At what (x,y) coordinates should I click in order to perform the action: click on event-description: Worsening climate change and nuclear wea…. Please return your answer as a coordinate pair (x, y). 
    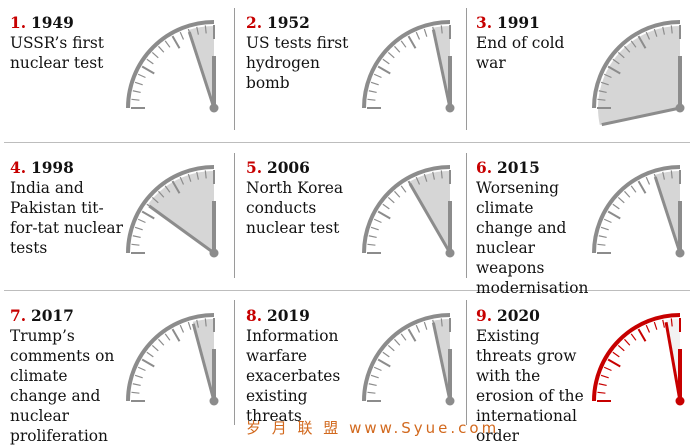
    Looking at the image, I should click on (532, 238).